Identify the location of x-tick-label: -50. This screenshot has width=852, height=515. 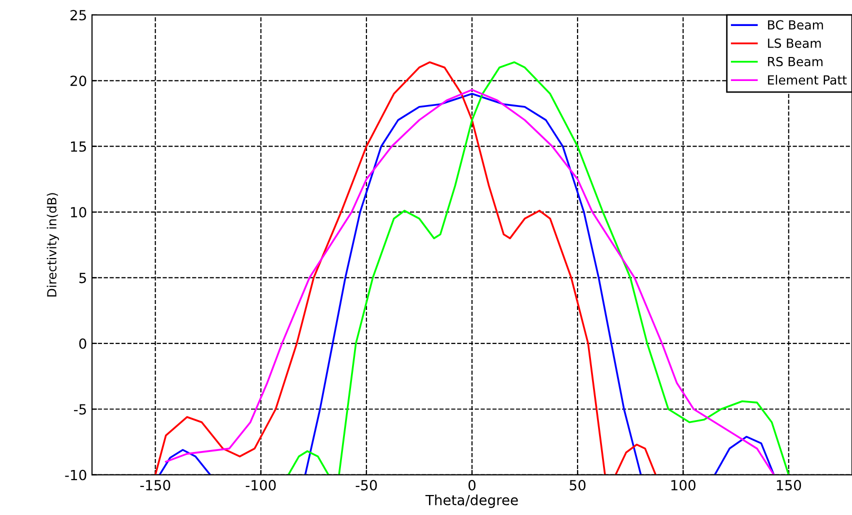
(366, 485).